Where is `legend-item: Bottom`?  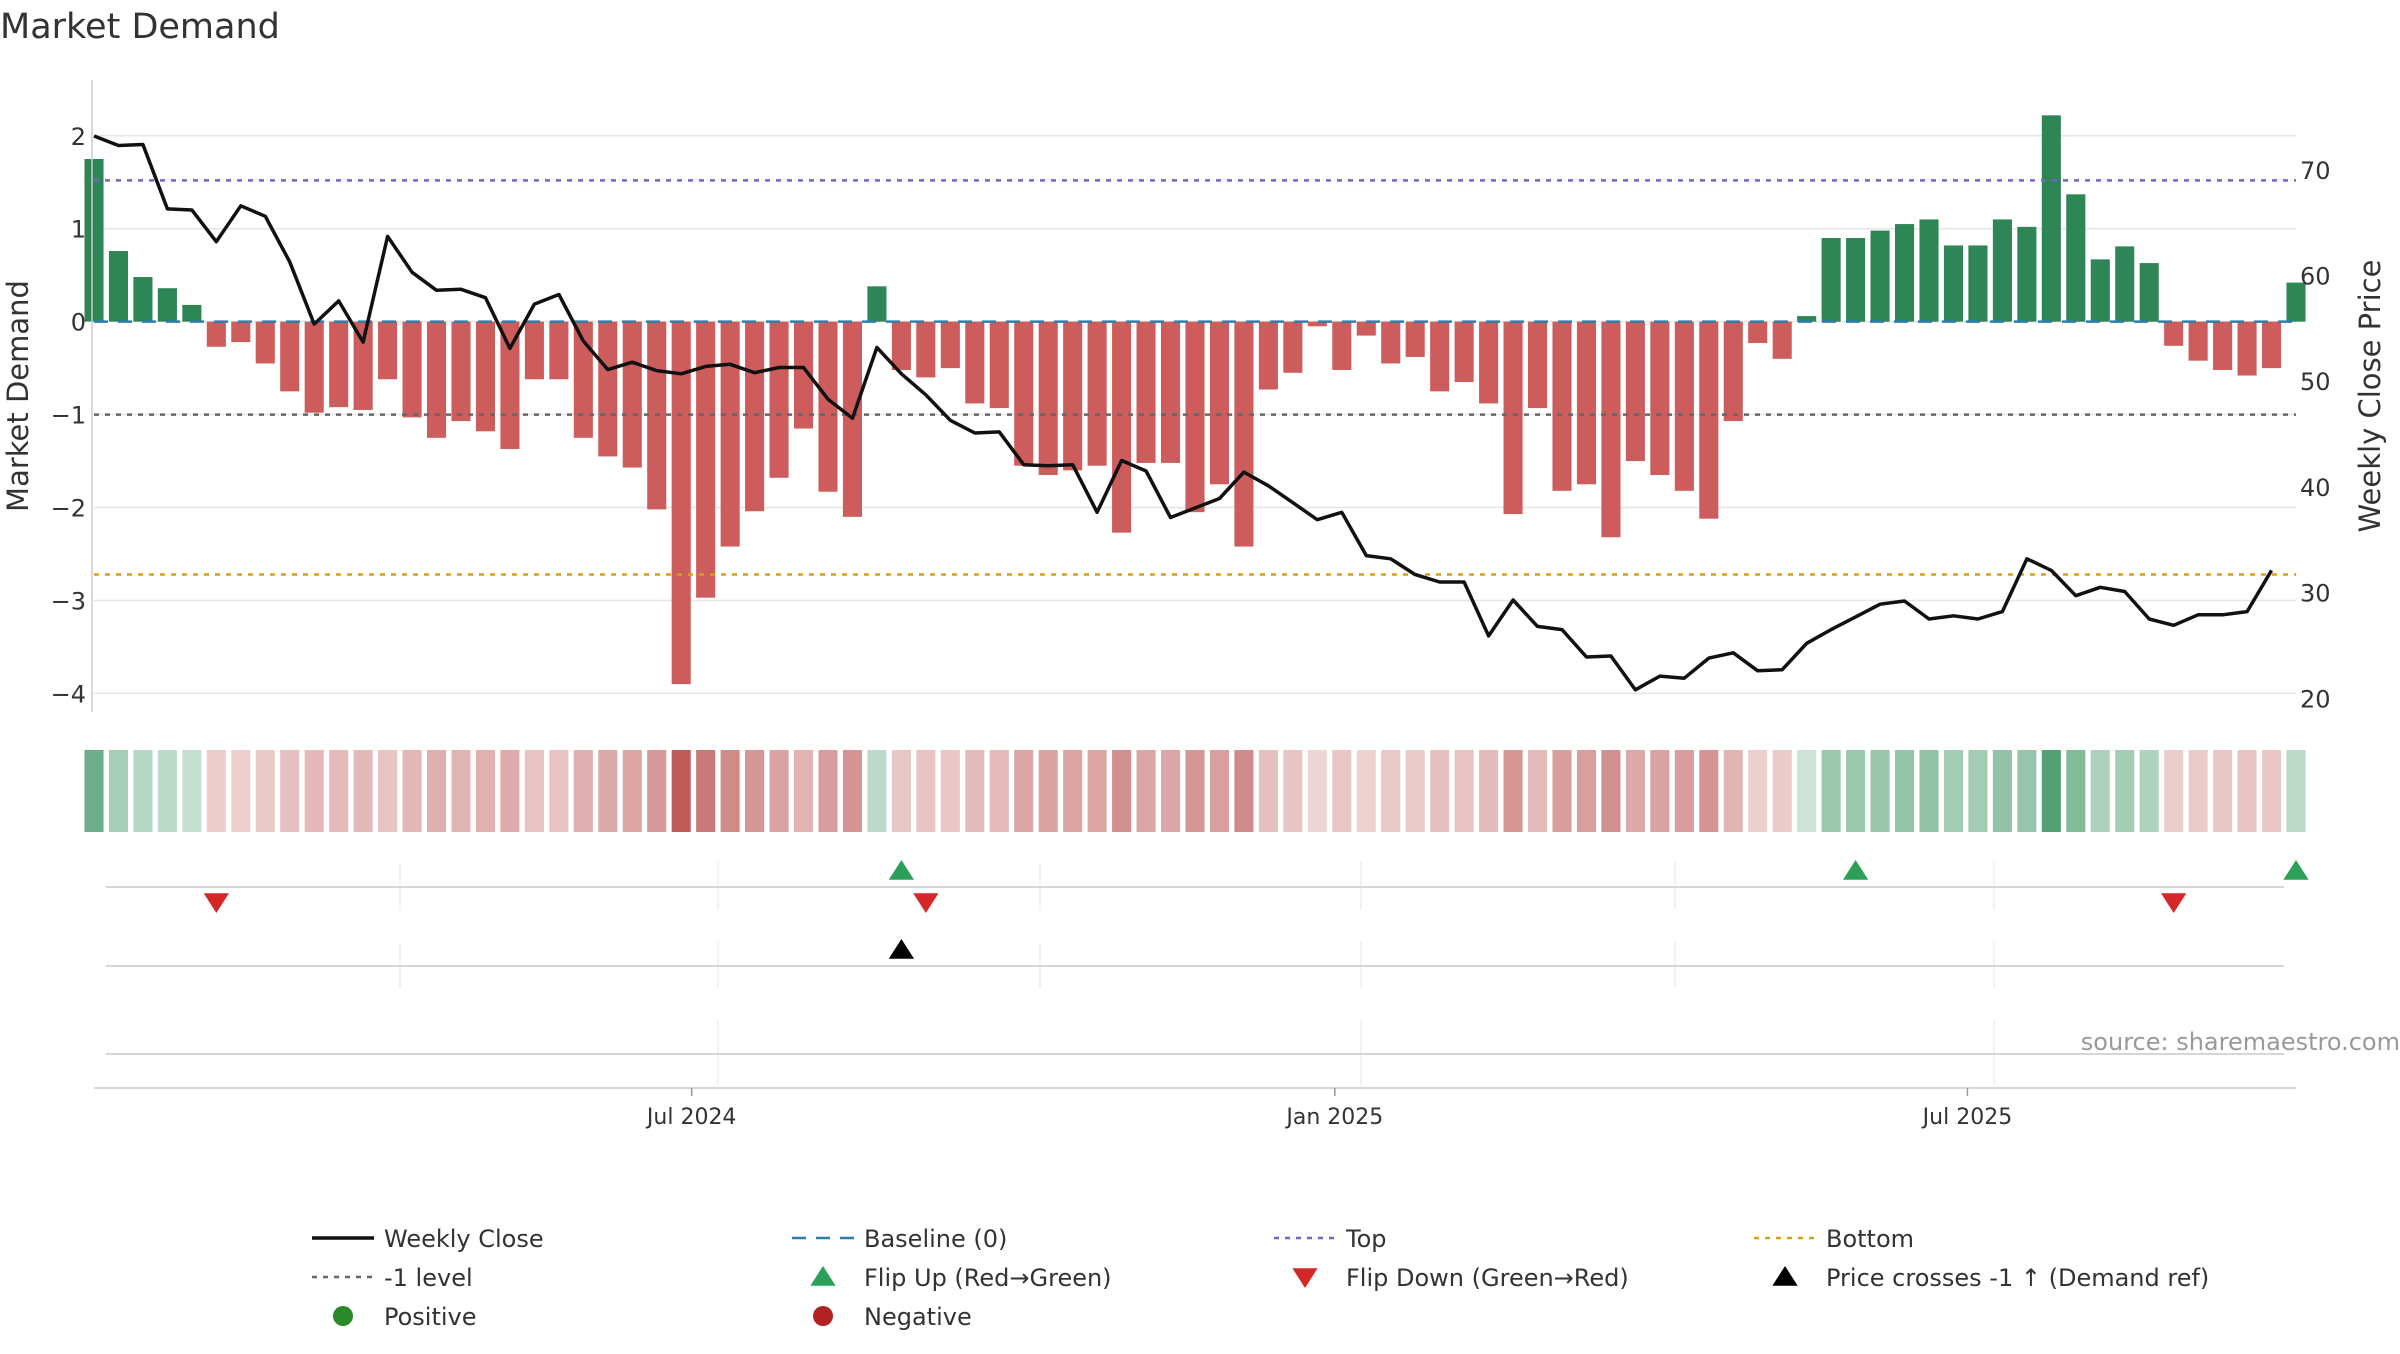
legend-item: Bottom is located at coordinates (1834, 1239).